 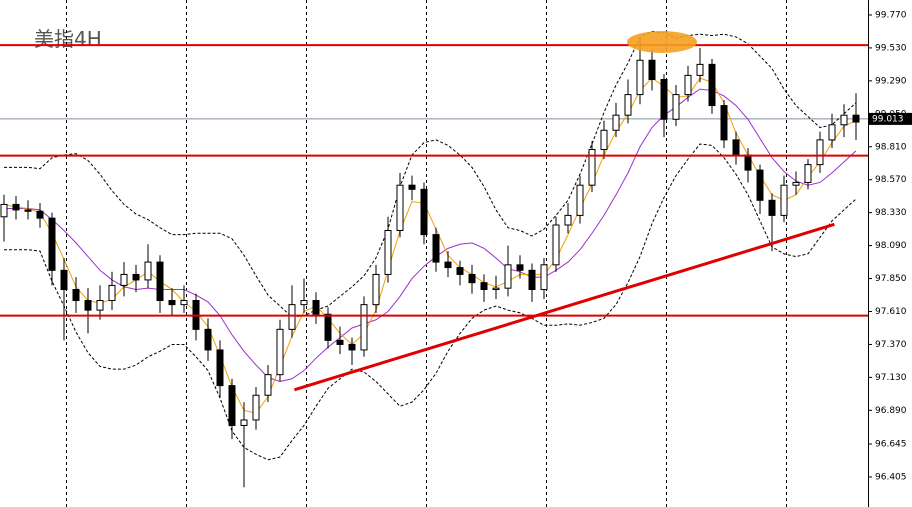 I want to click on y-tick-label: 96.890, so click(x=891, y=411).